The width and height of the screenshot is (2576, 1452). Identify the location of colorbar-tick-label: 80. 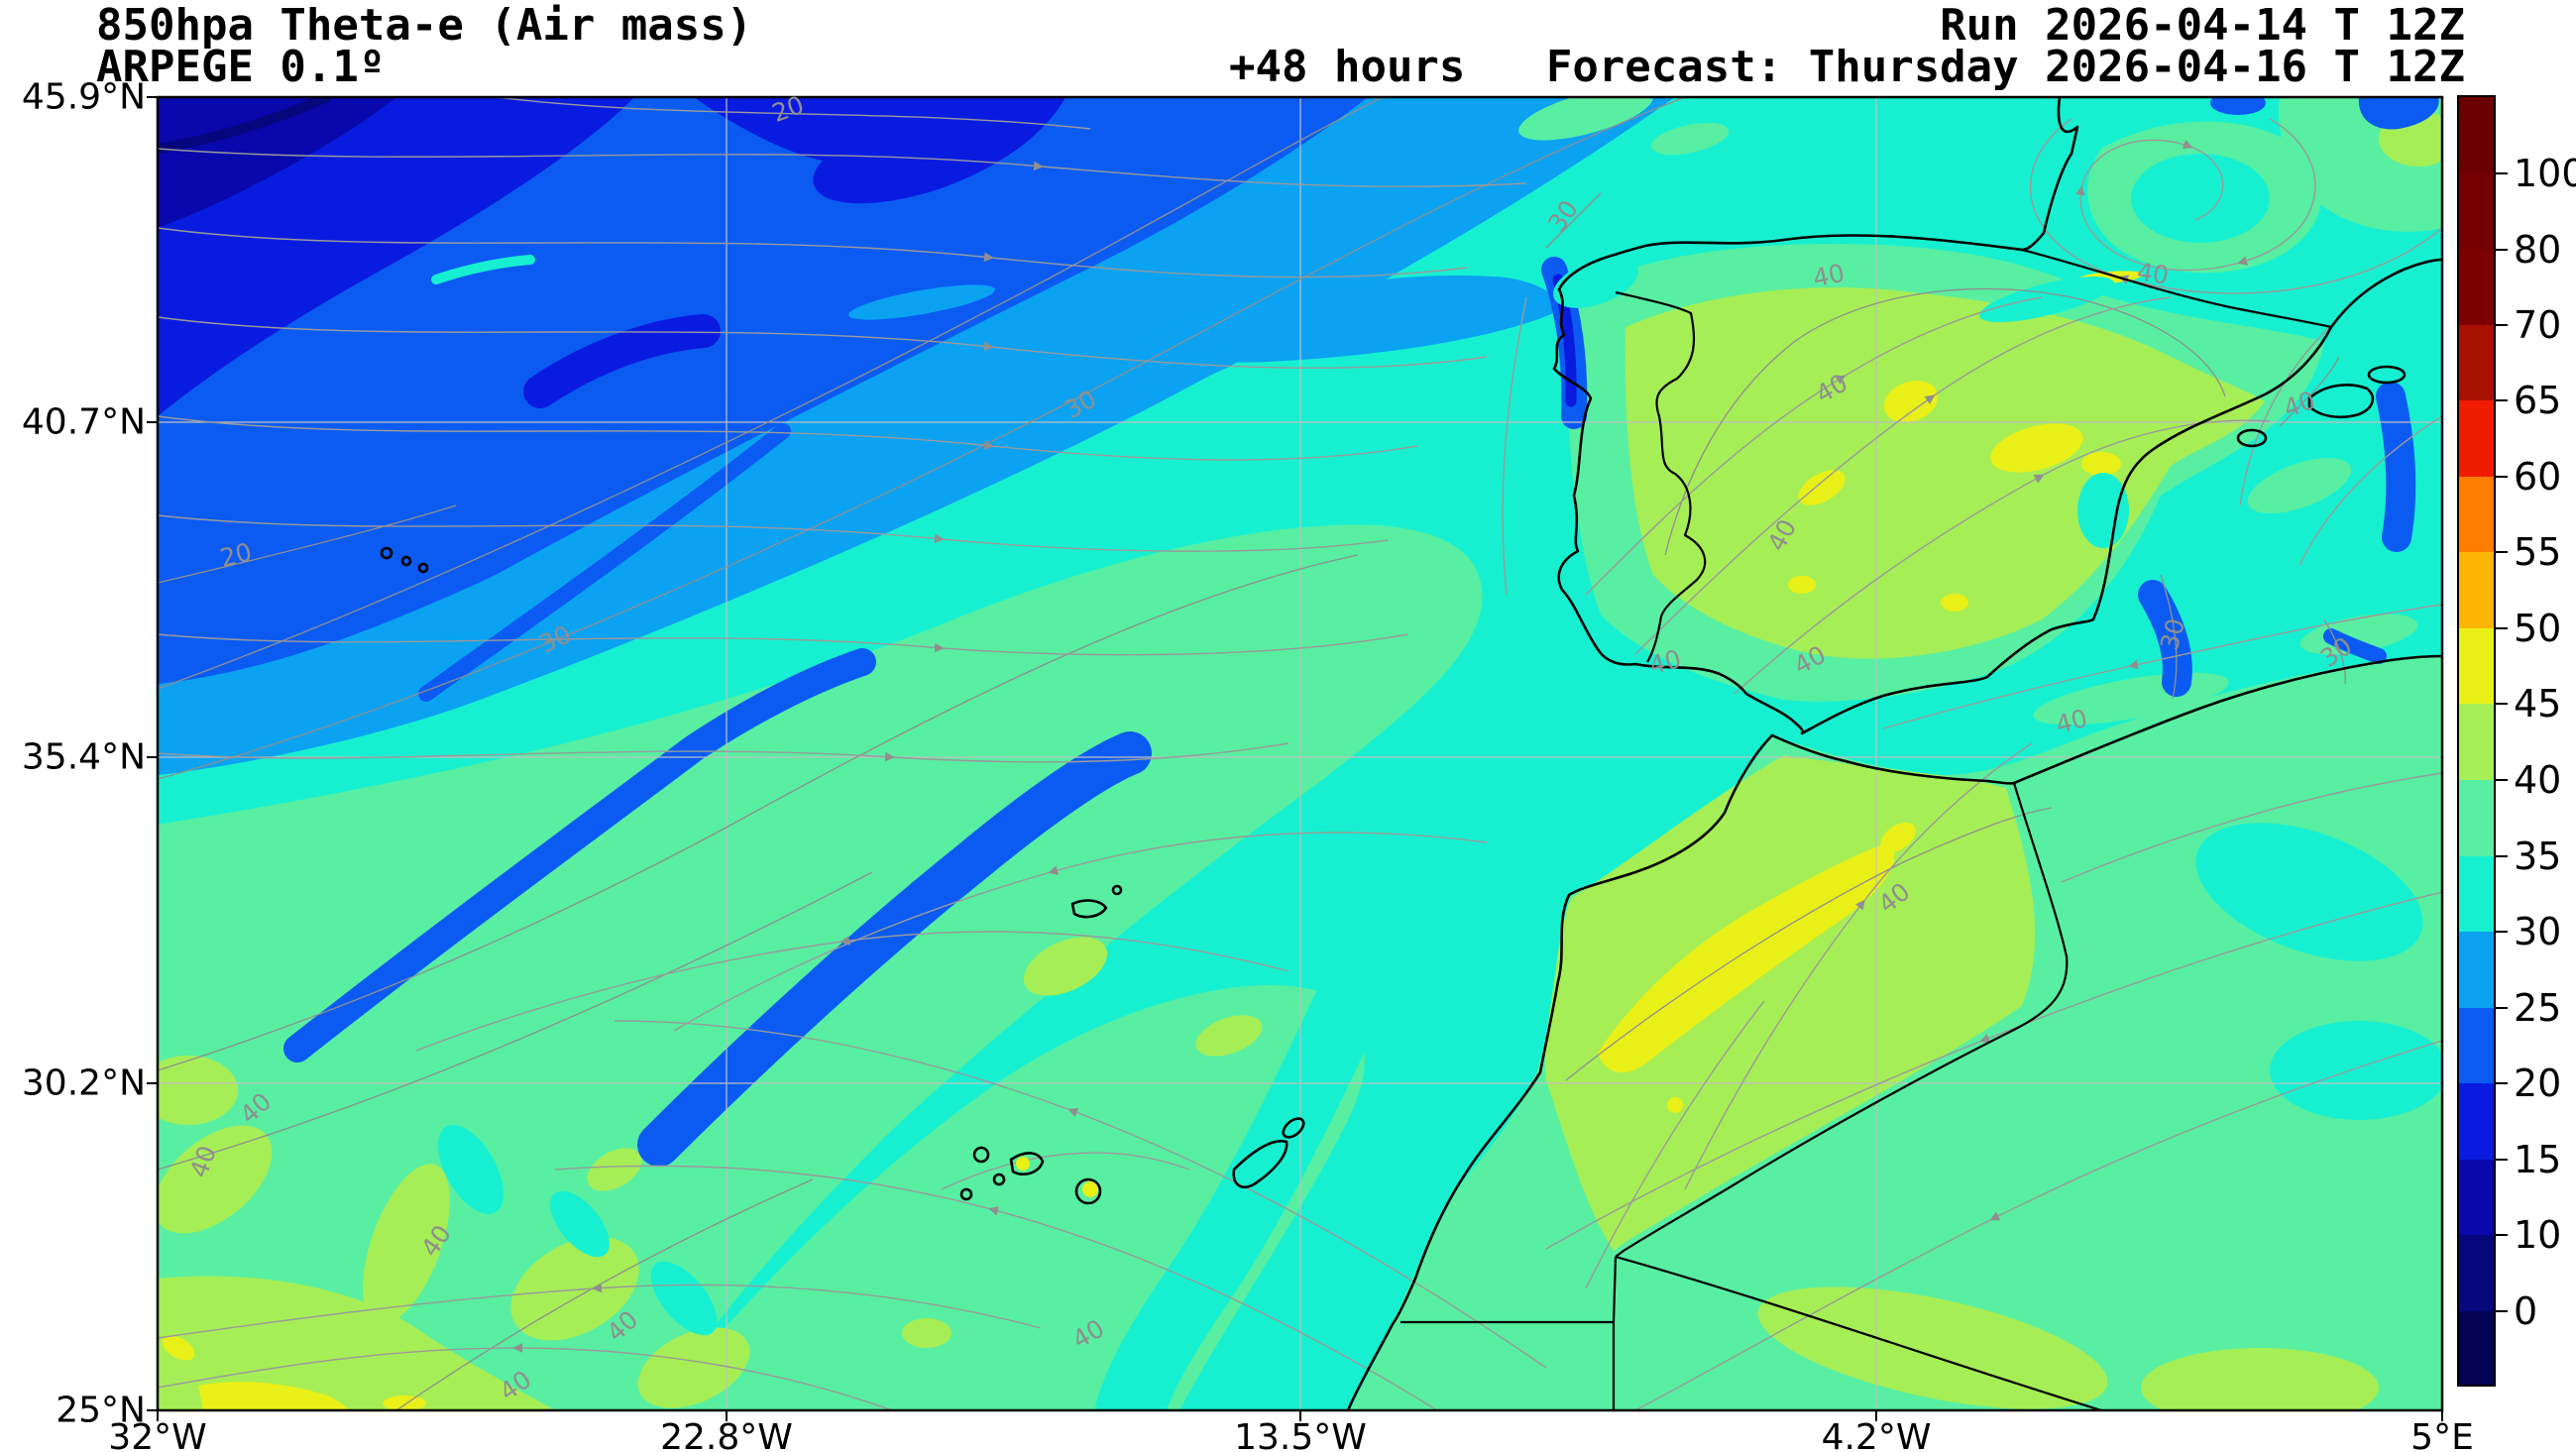
(2538, 250).